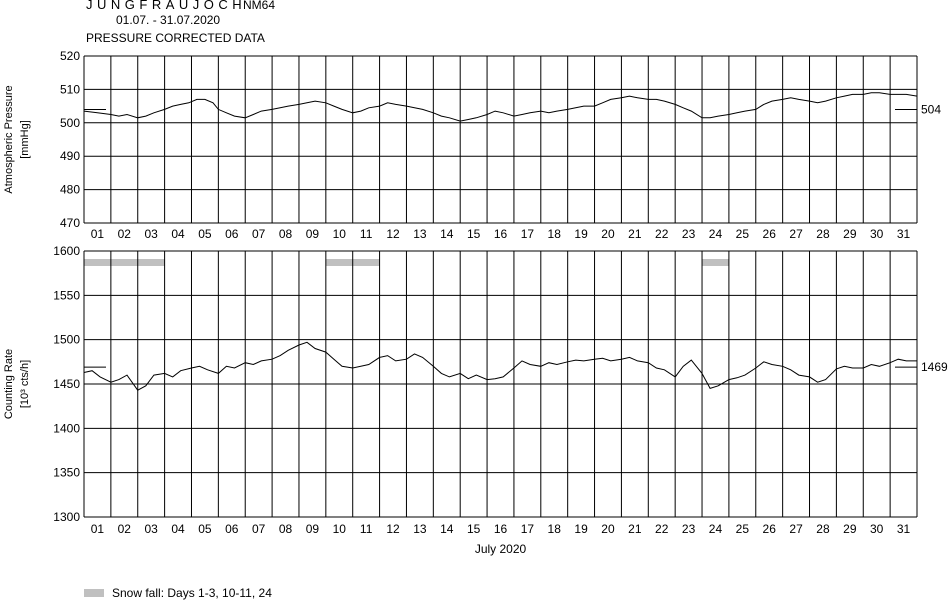 The image size is (951, 606). I want to click on pressure-day-label: 31, so click(904, 234).